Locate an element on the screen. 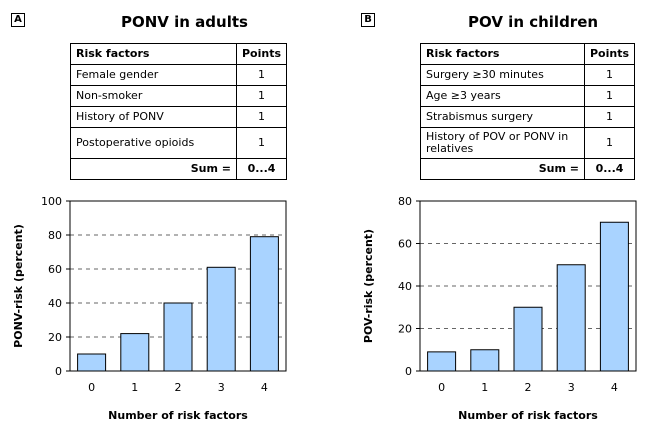 The image size is (646, 438). table-row: Female gender 1 is located at coordinates (179, 75).